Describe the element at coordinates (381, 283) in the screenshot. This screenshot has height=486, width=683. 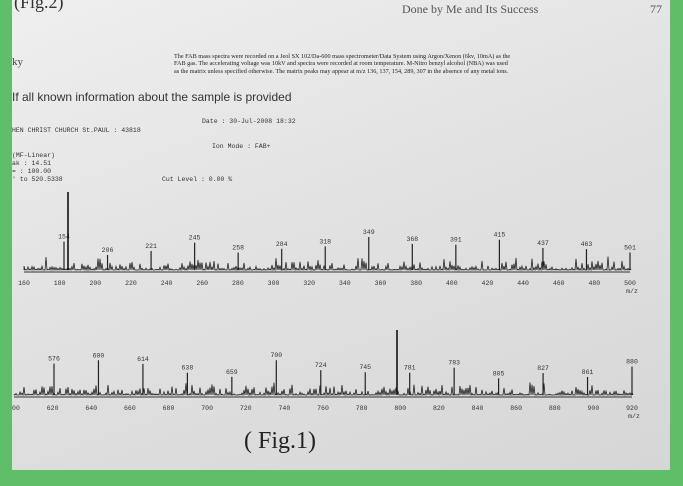
I see `axis-label: 360` at that location.